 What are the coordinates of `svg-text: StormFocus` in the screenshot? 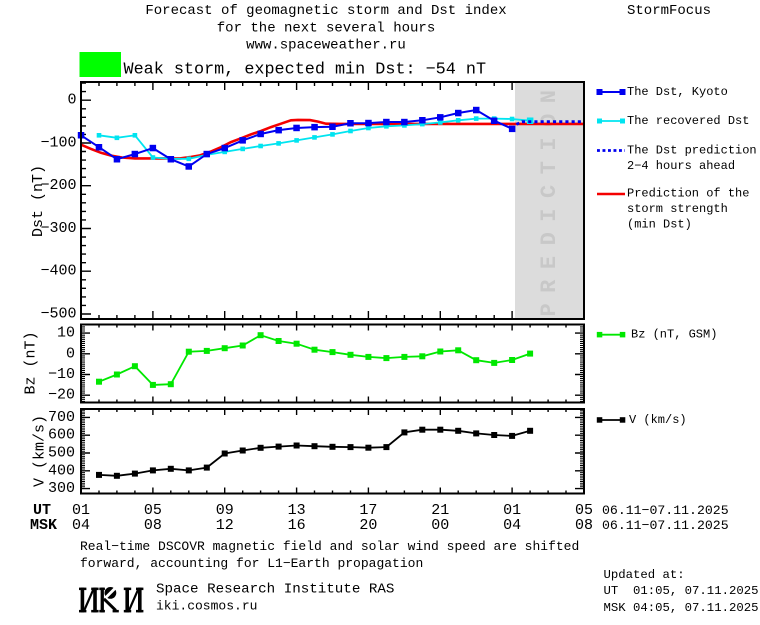 It's located at (669, 11).